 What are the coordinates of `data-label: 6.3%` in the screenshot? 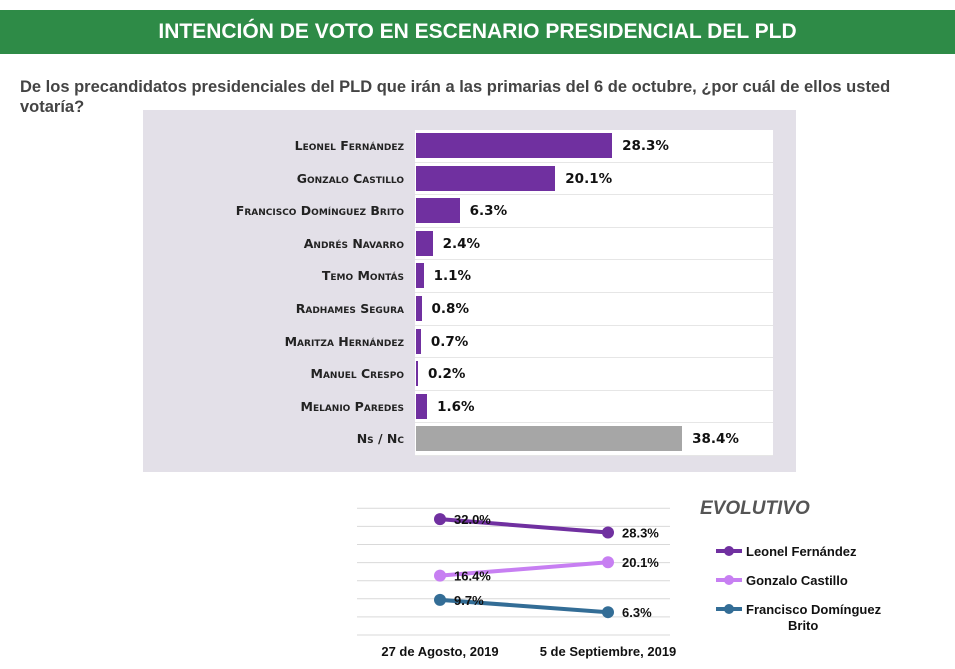 It's located at (637, 612).